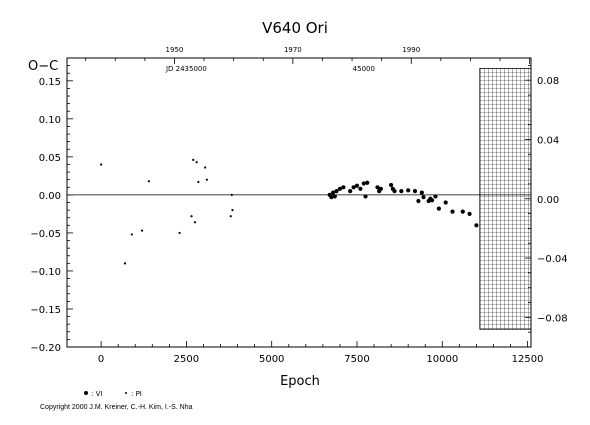  What do you see at coordinates (364, 69) in the screenshot?
I see `top-jd-label: 45000` at bounding box center [364, 69].